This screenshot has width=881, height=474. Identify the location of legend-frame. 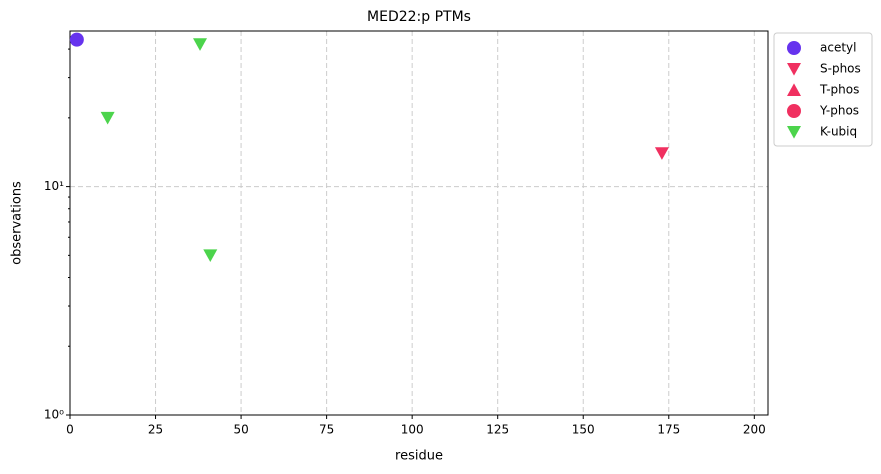
(823, 89).